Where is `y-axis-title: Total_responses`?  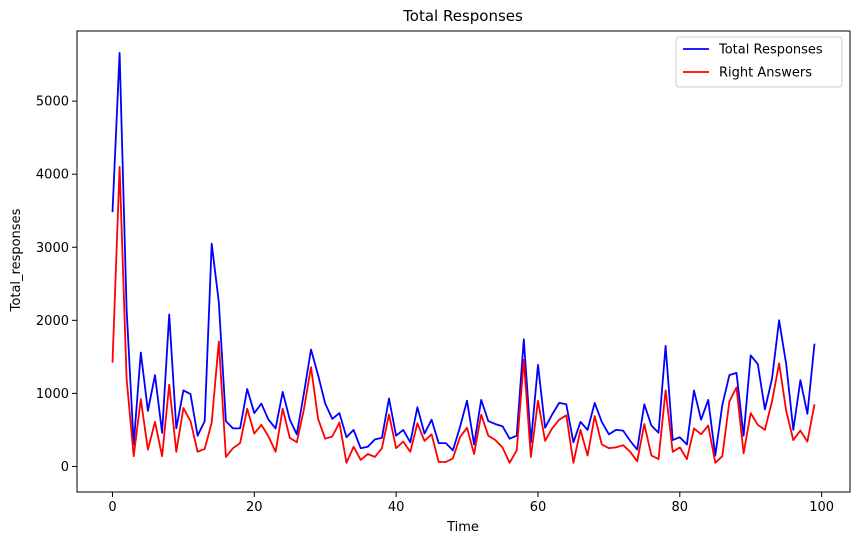 y-axis-title: Total_responses is located at coordinates (16, 260).